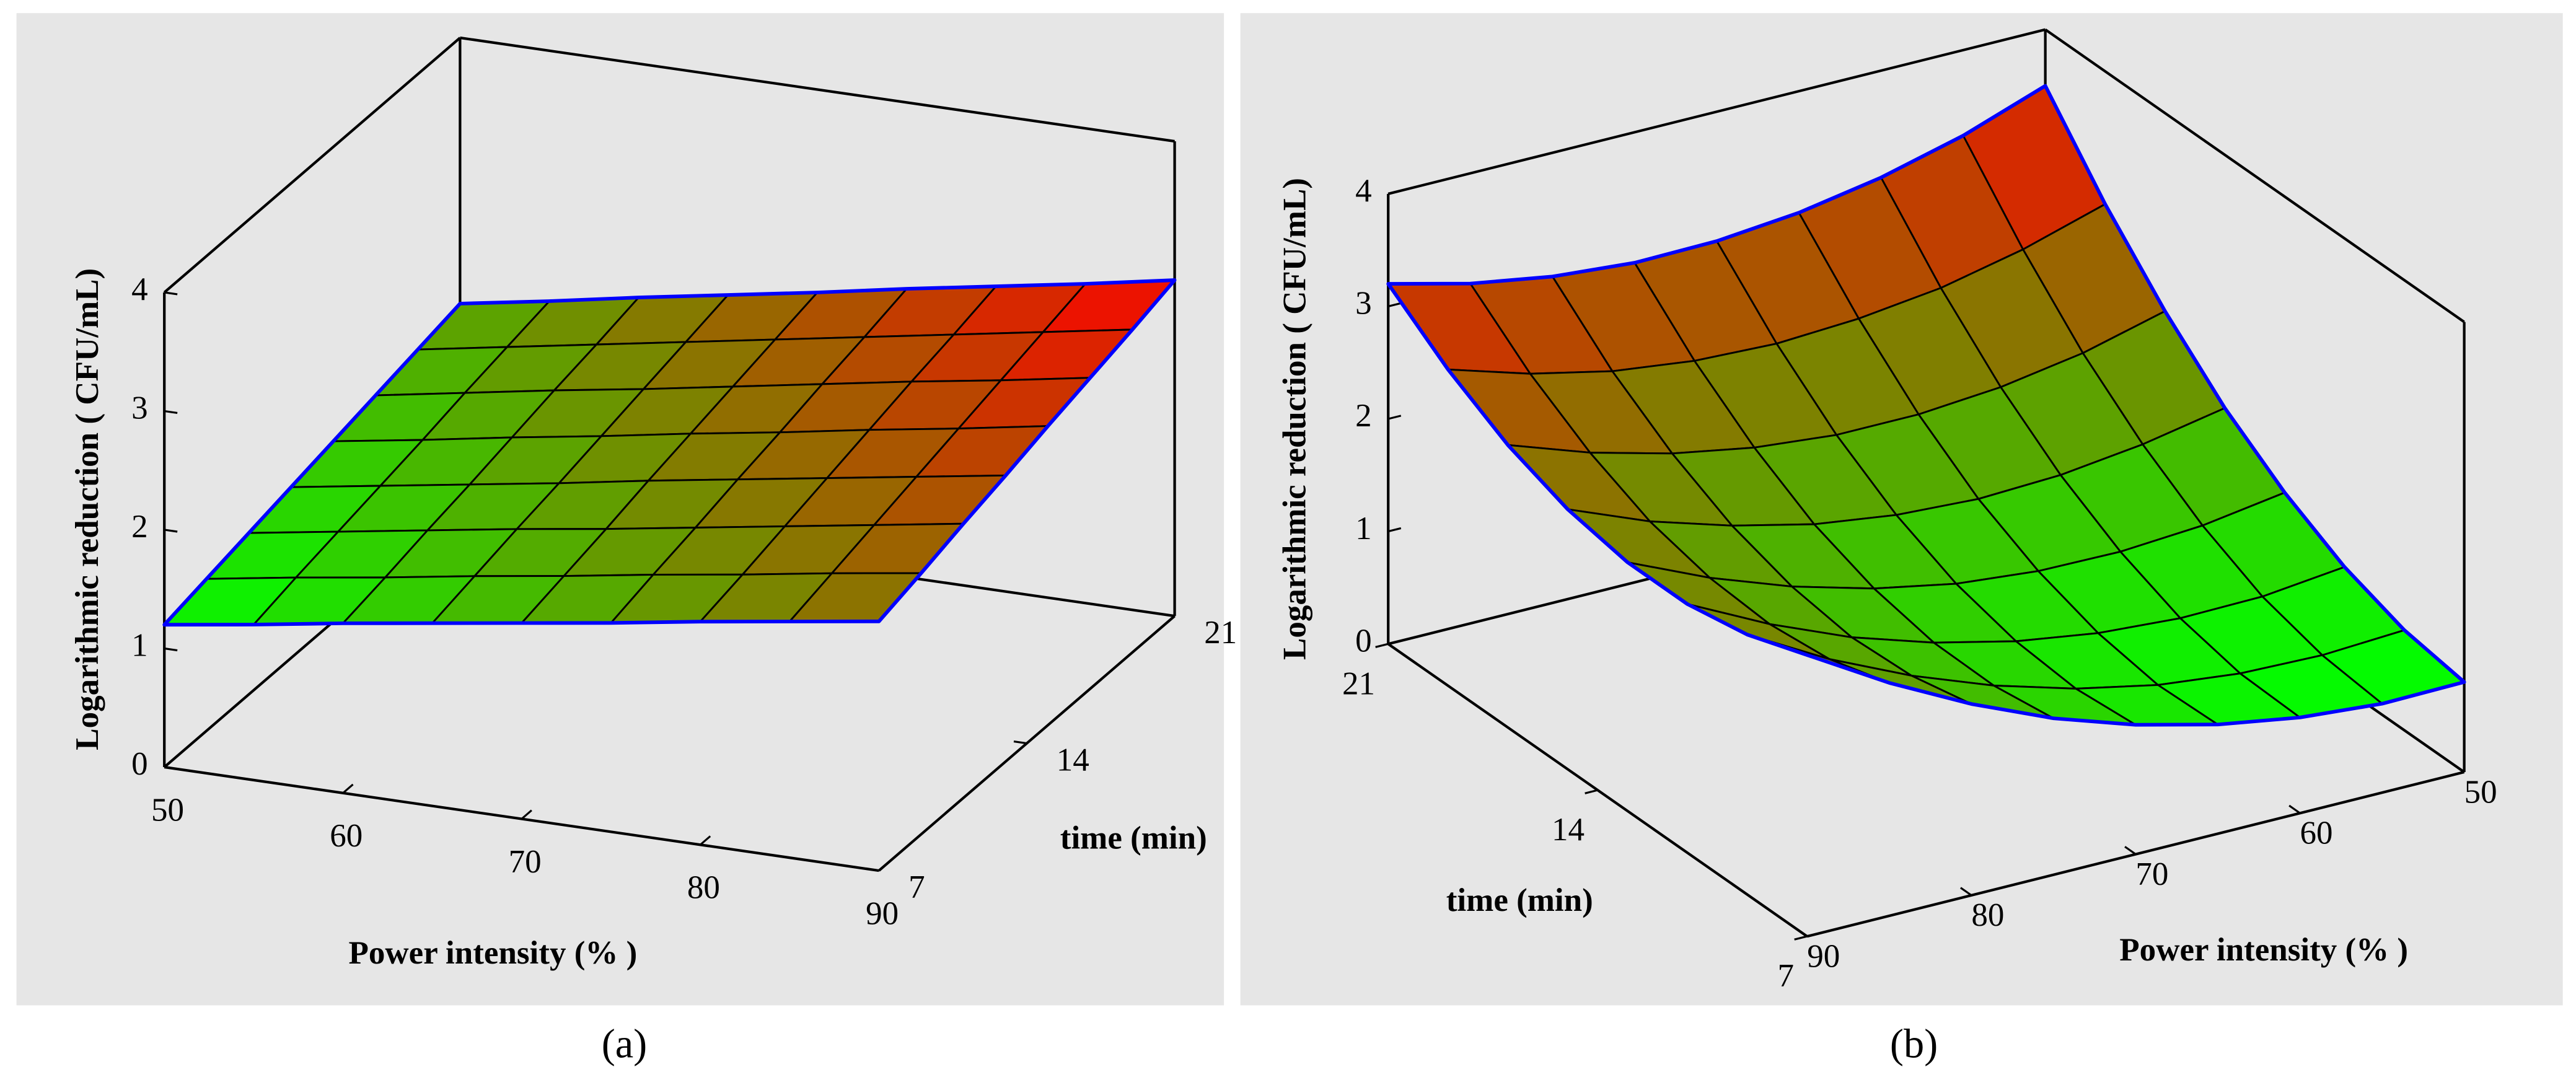  Describe the element at coordinates (669, 452) in the screenshot. I see `surface-edge` at that location.